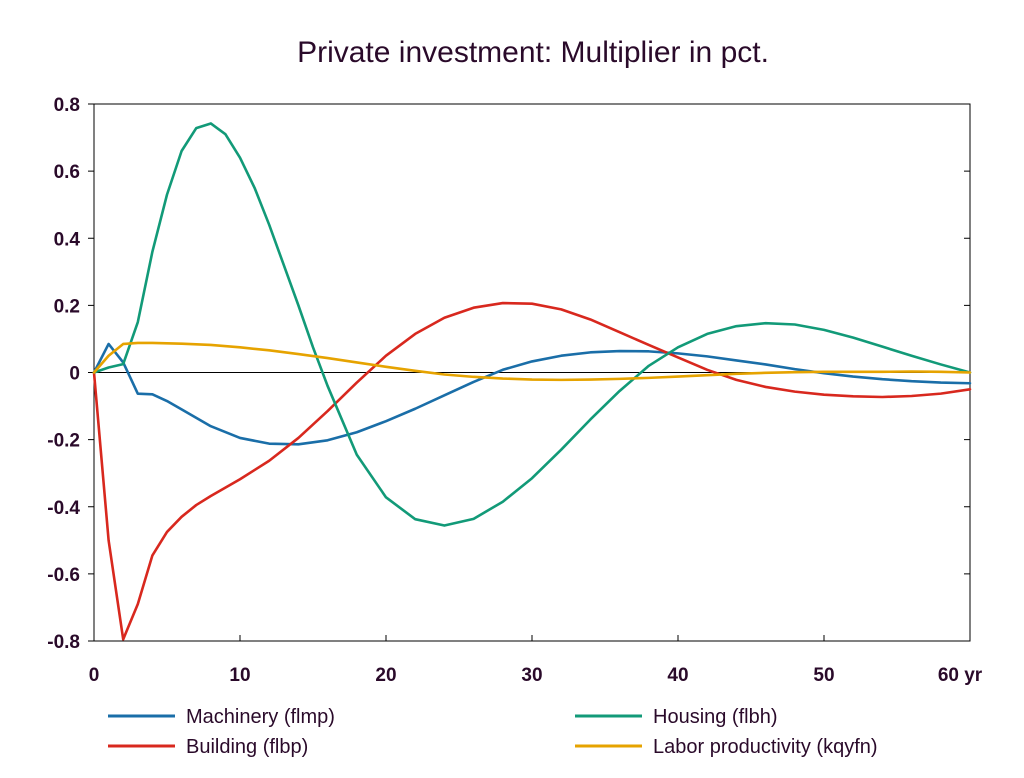 The width and height of the screenshot is (1024, 778). Describe the element at coordinates (765, 747) in the screenshot. I see `legend-label: Labor productivity (kqyfn)` at that location.